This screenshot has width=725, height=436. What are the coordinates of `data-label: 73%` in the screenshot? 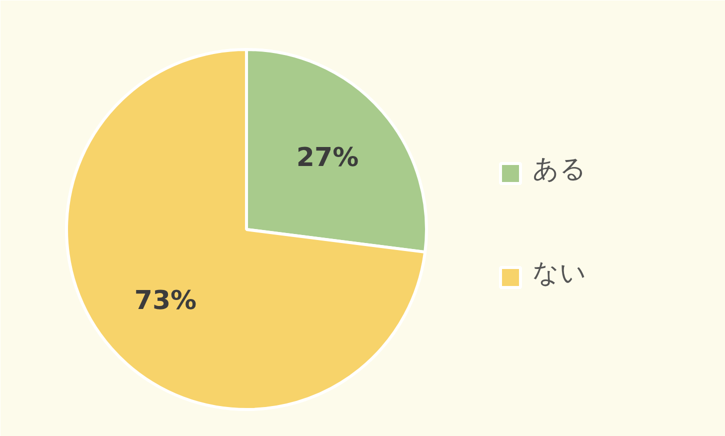 It's located at (165, 301).